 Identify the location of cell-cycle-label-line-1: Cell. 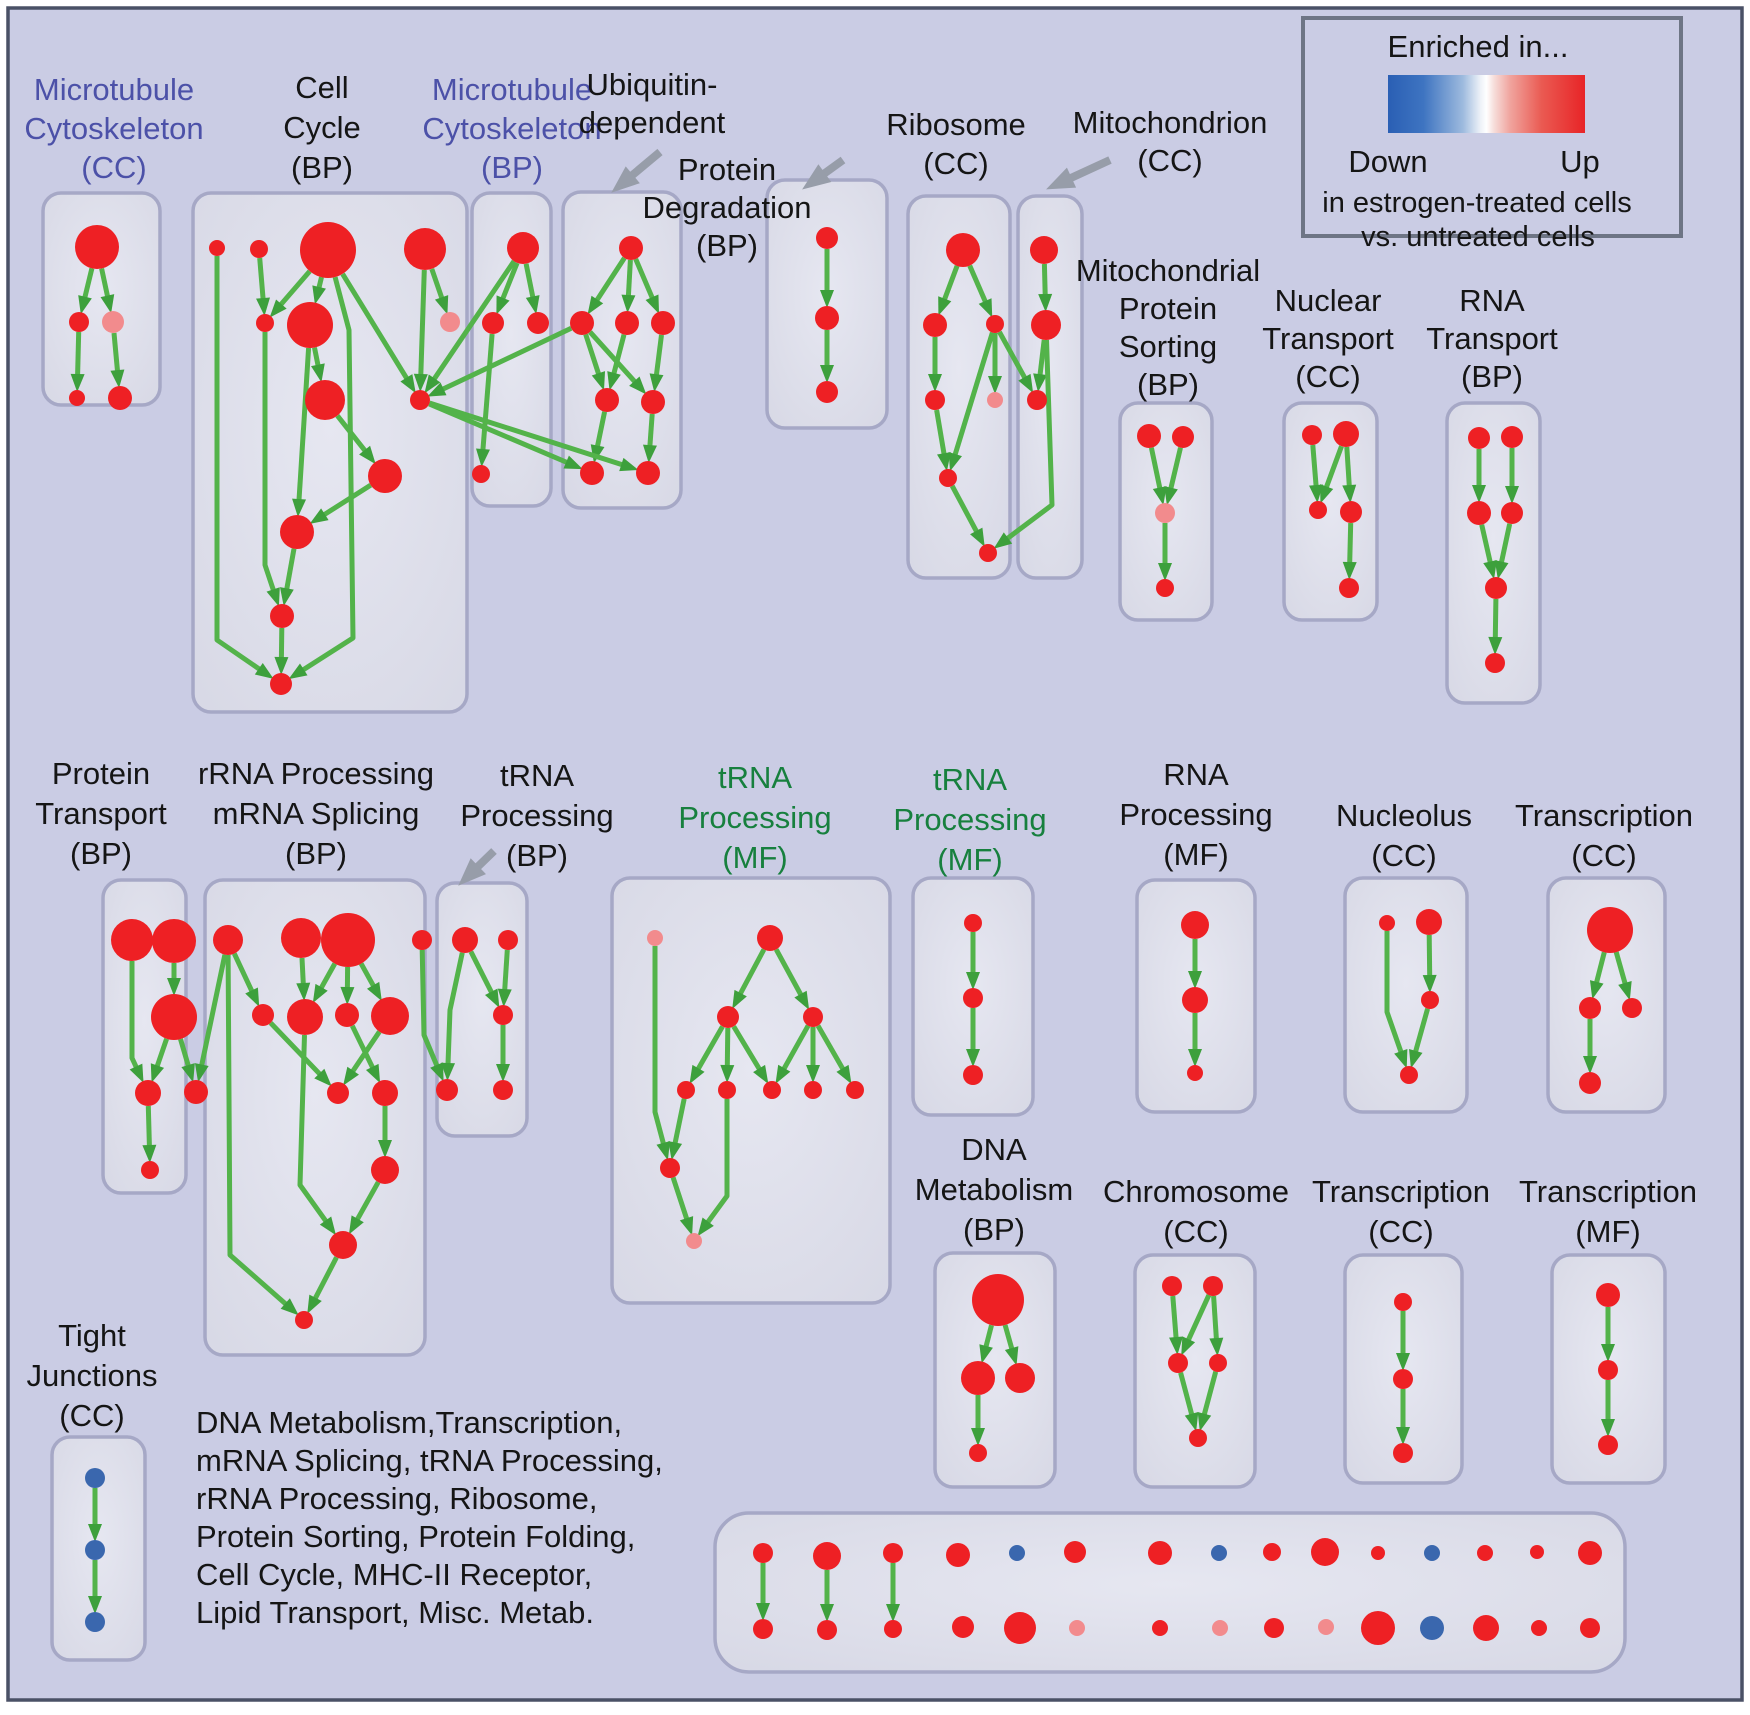
(321, 87).